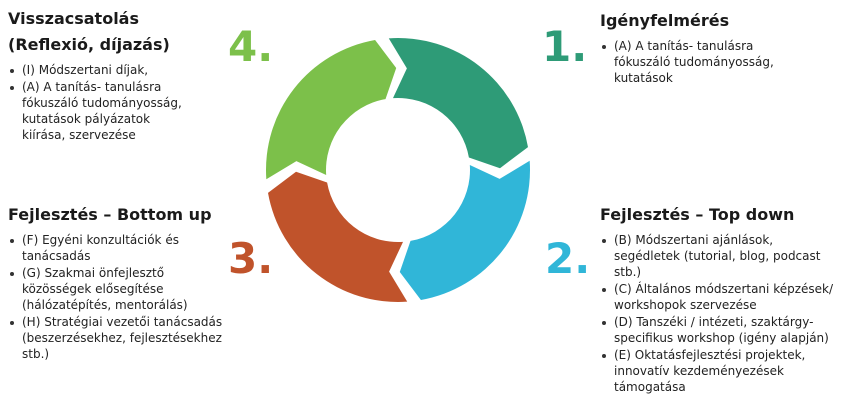 This screenshot has width=864, height=417. I want to click on bullet-line: kutatások pályázatok, so click(86, 119).